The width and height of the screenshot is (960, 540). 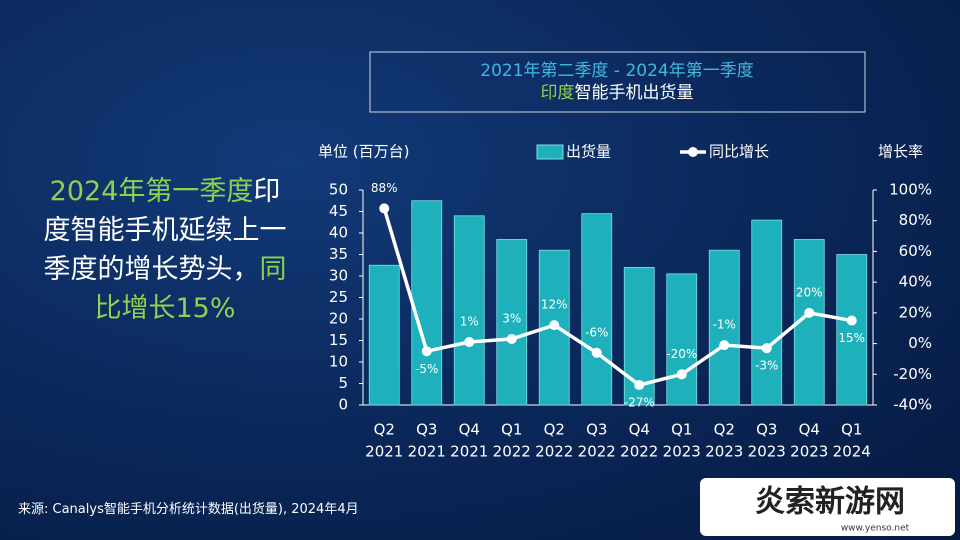 I want to click on y-tick-label: 30, so click(x=338, y=276).